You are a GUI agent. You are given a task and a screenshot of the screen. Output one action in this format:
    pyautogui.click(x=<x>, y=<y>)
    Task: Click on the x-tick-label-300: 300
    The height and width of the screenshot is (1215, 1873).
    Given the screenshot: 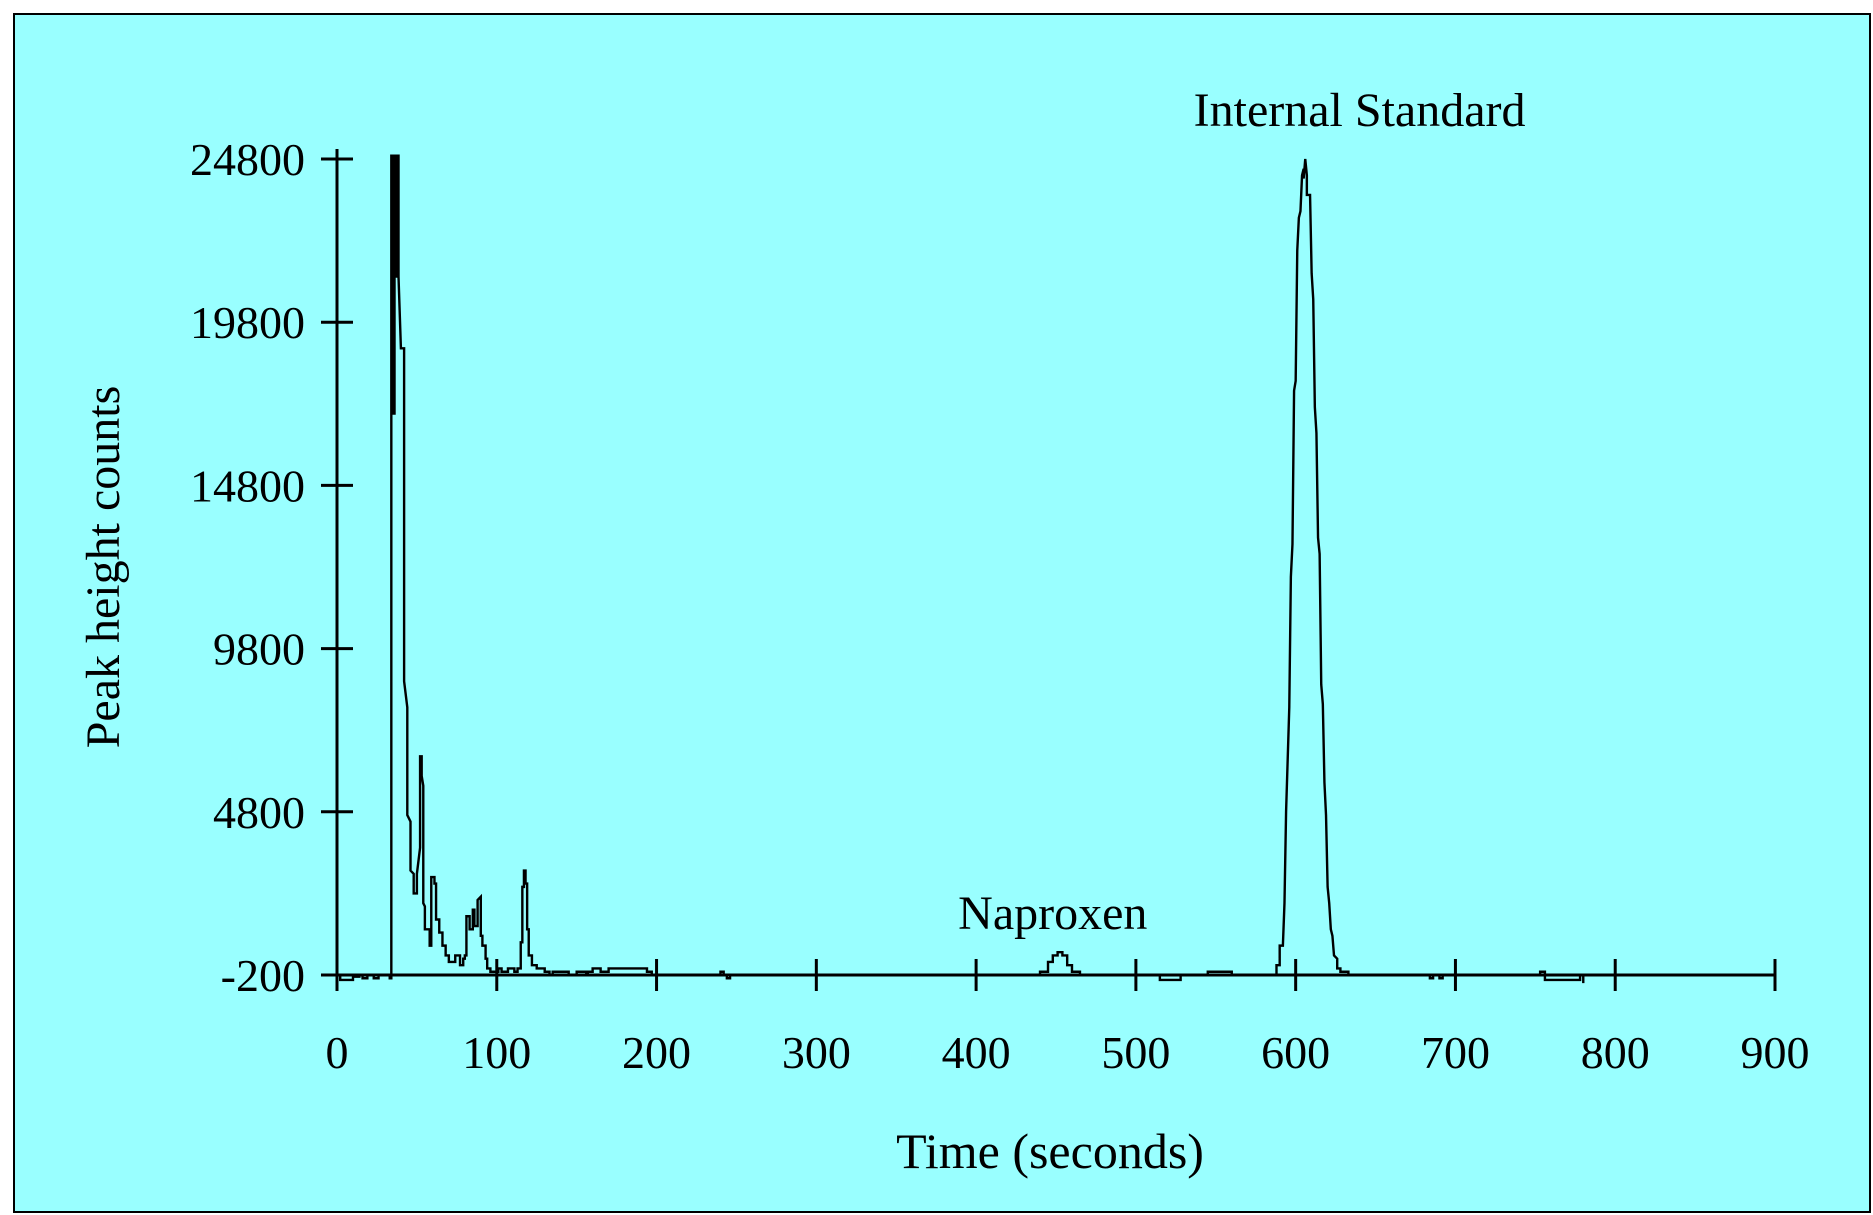 What is the action you would take?
    pyautogui.click(x=816, y=1052)
    